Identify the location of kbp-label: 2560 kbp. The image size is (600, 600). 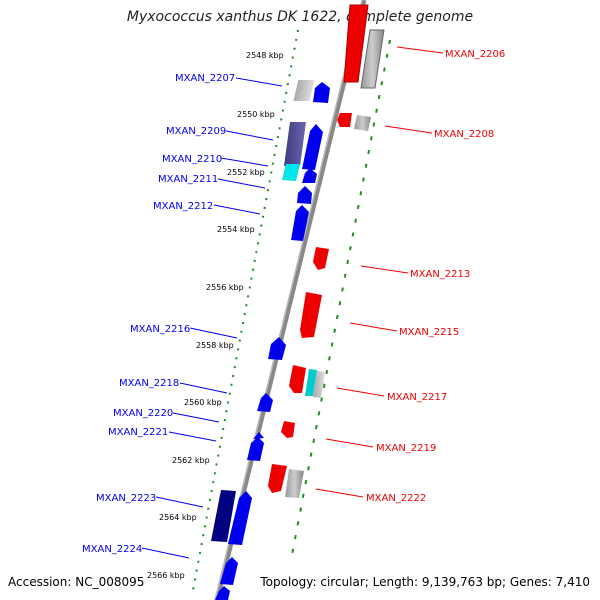
(203, 402).